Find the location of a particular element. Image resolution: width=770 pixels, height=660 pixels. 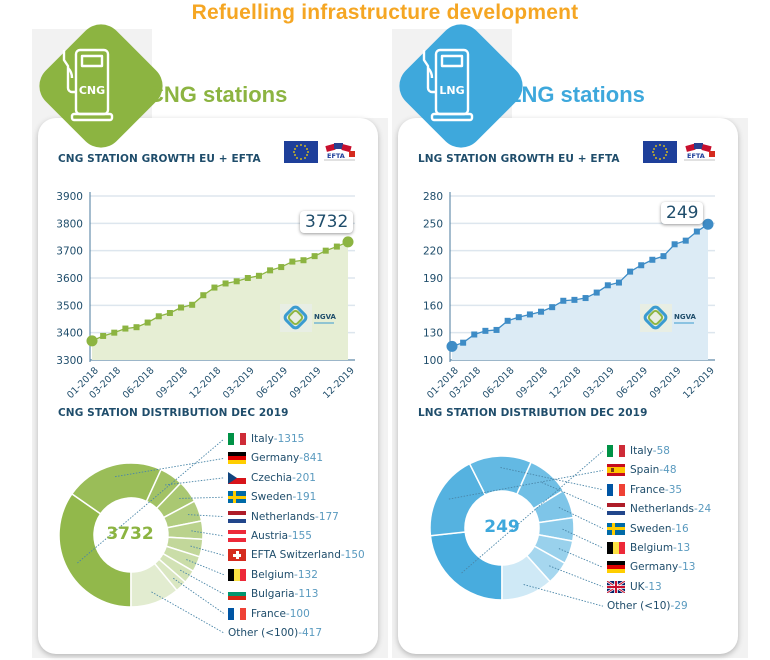

legend-item: France - 100 is located at coordinates (269, 614).